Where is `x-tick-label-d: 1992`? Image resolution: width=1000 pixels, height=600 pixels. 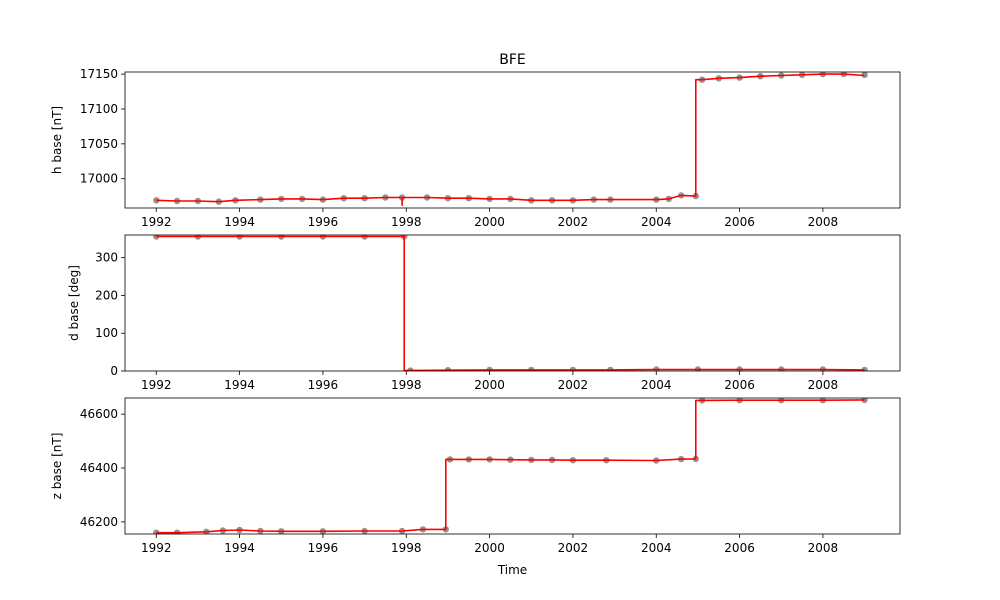 x-tick-label-d: 1992 is located at coordinates (156, 385).